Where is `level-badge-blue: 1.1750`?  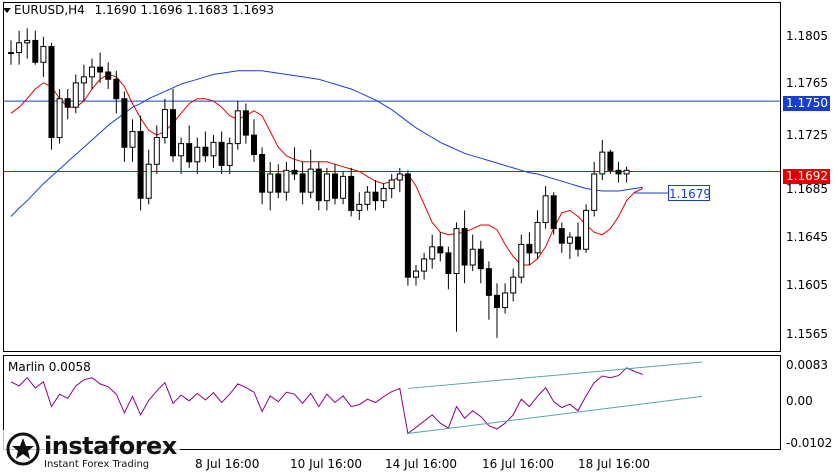
level-badge-blue: 1.1750 is located at coordinates (806, 103).